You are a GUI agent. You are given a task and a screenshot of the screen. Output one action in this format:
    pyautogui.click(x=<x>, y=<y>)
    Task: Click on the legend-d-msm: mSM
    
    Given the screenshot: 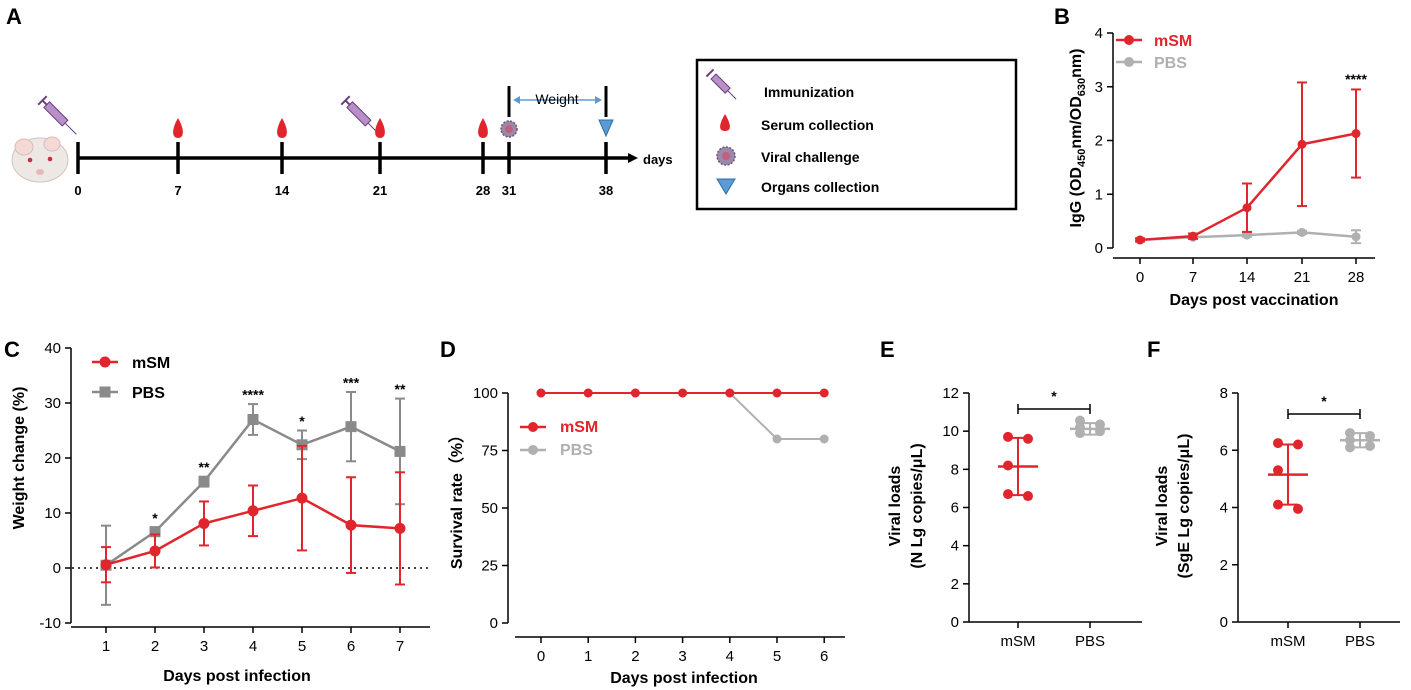 What is the action you would take?
    pyautogui.click(x=579, y=427)
    